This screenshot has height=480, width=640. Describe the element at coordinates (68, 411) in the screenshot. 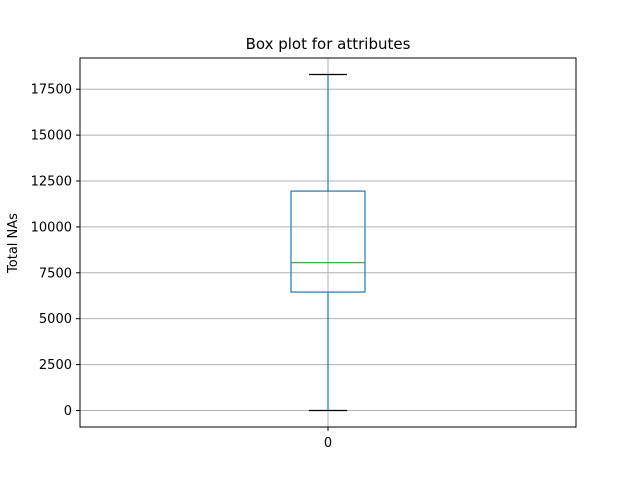

I see `y-tick-label: 0` at that location.